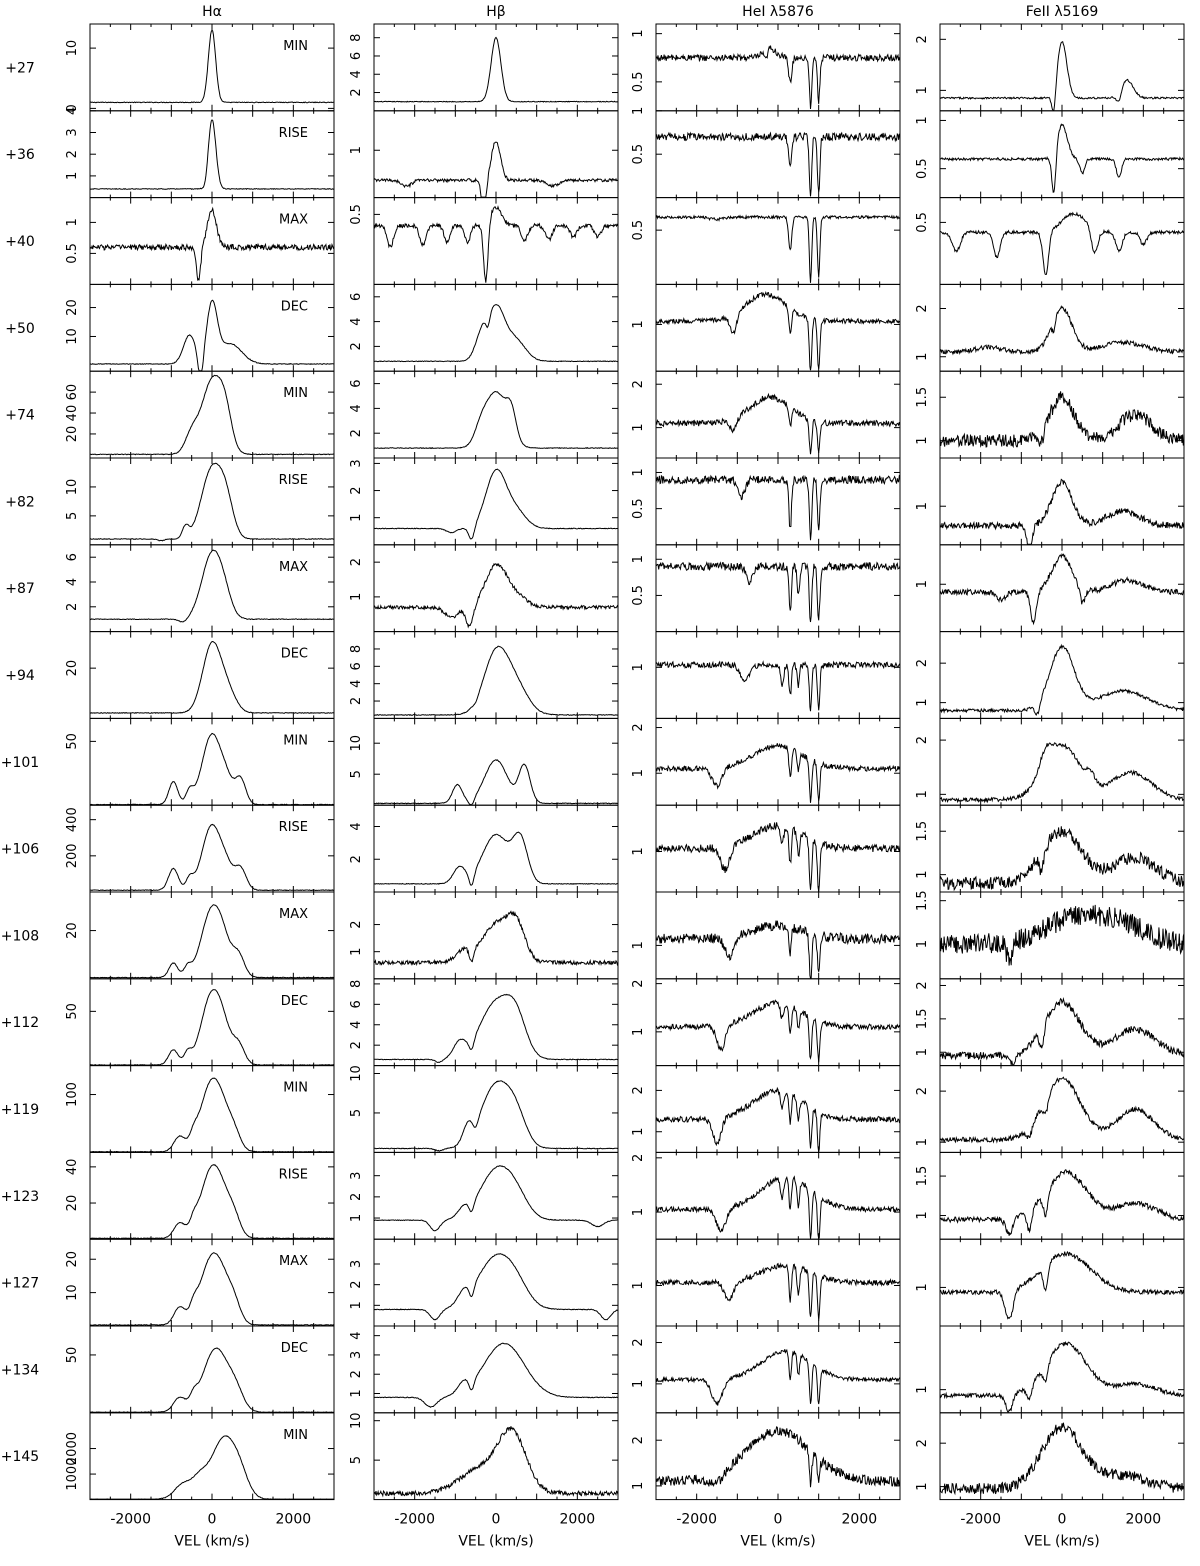 This screenshot has width=1200, height=1566. What do you see at coordinates (72, 1167) in the screenshot?
I see `y-tick-label: 40` at bounding box center [72, 1167].